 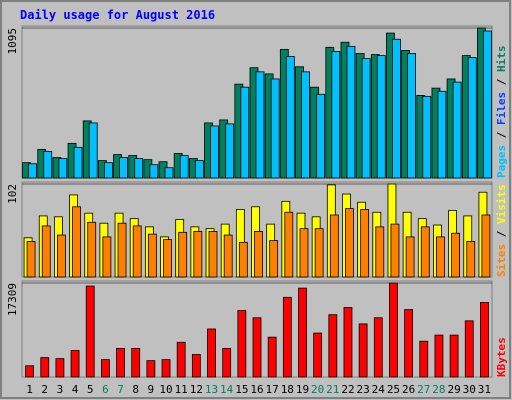 What do you see at coordinates (302, 389) in the screenshot?
I see `x-tick-label: 19` at bounding box center [302, 389].